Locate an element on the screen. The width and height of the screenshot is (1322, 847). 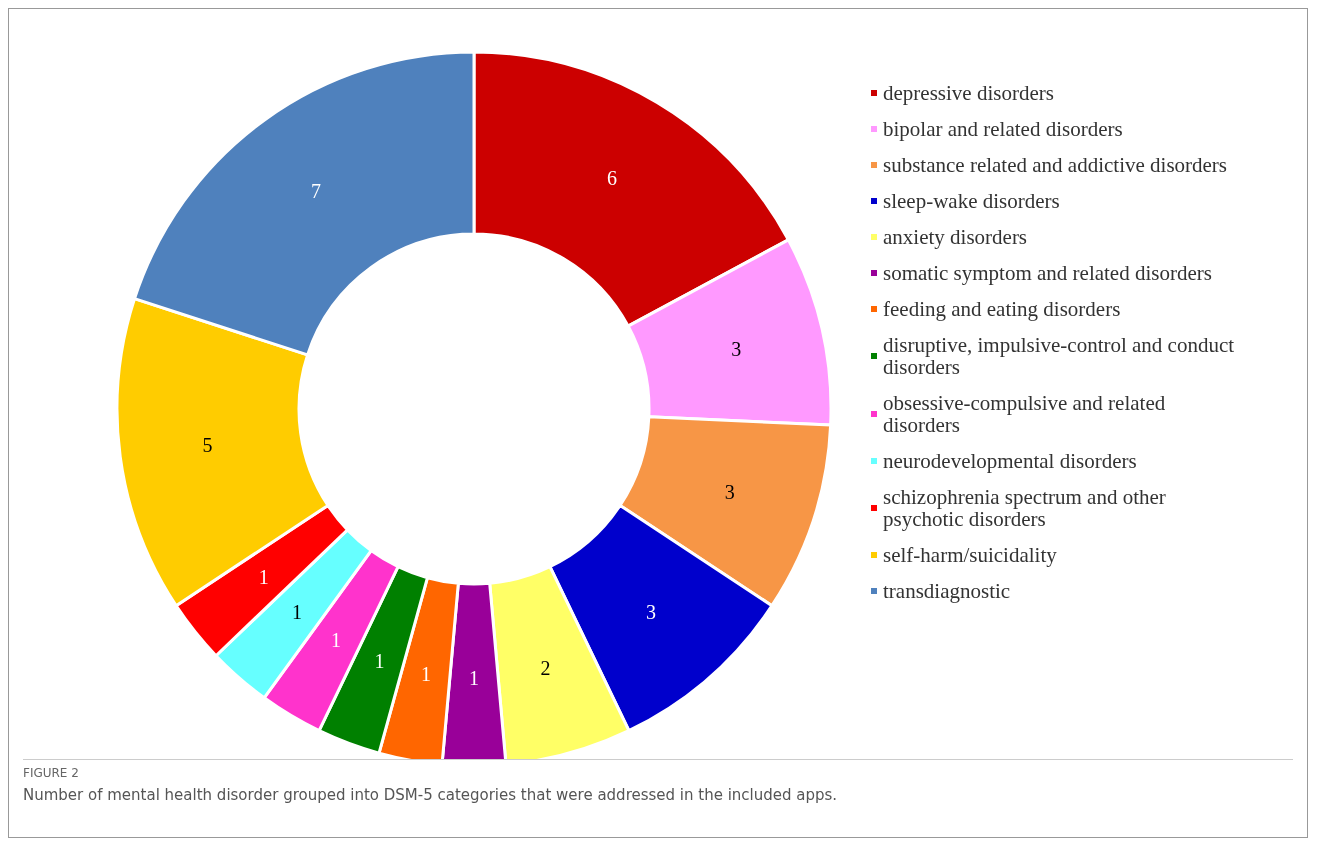
data-label: 7 is located at coordinates (315, 191).